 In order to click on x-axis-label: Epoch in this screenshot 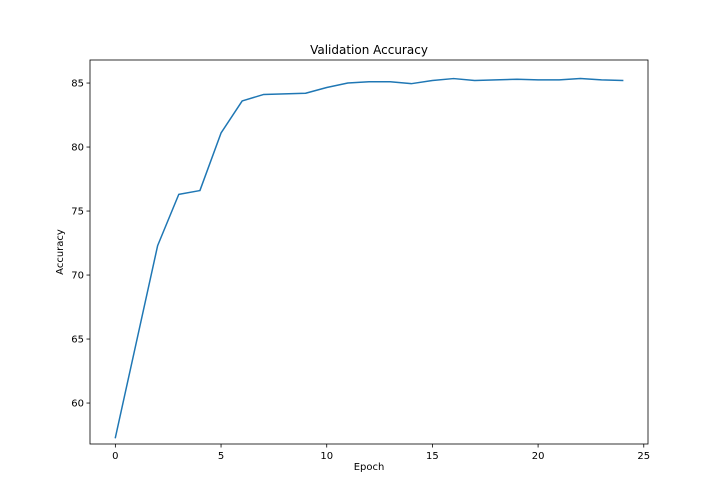, I will do `click(369, 467)`.